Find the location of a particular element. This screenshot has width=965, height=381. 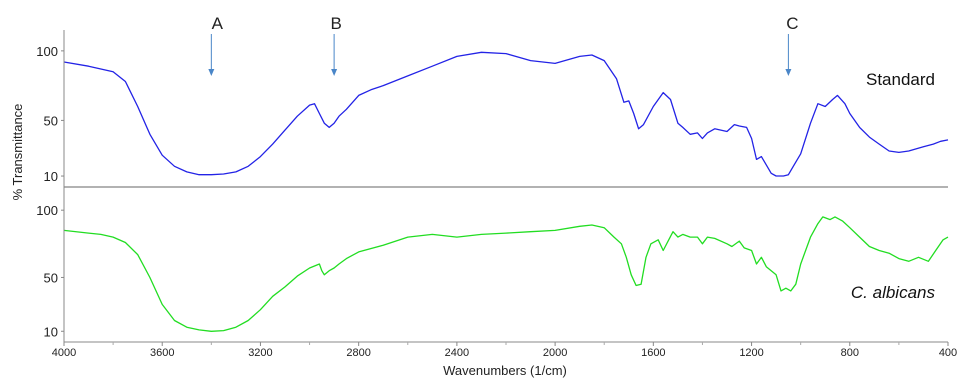

peak-label-a: A is located at coordinates (218, 23).